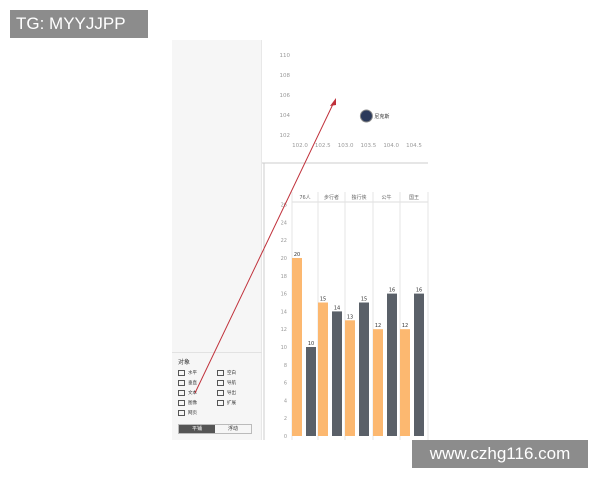 Image resolution: width=600 pixels, height=480 pixels. I want to click on y-tick-label: 20, so click(284, 259).